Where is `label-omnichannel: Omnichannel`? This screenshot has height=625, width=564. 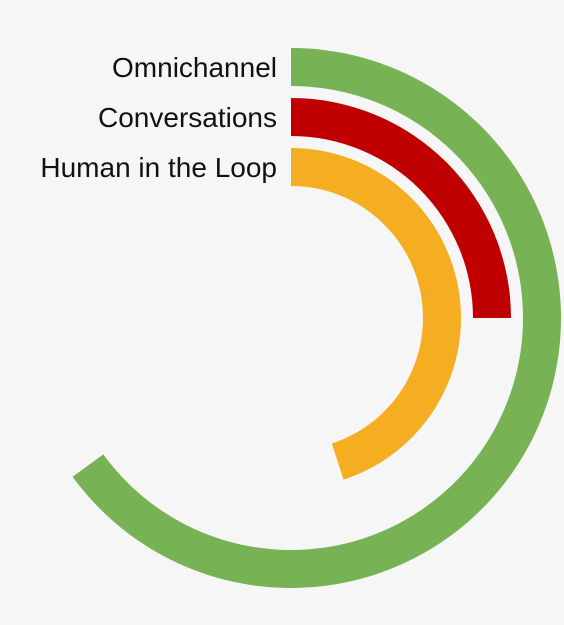
label-omnichannel: Omnichannel is located at coordinates (194, 67).